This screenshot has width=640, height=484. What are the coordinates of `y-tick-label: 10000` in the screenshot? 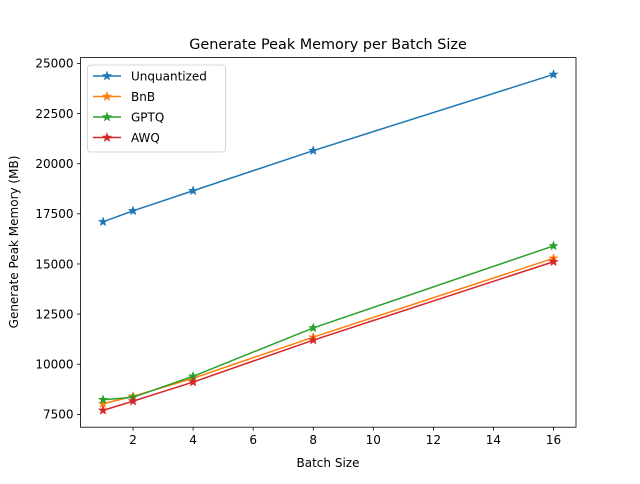 It's located at (54, 365).